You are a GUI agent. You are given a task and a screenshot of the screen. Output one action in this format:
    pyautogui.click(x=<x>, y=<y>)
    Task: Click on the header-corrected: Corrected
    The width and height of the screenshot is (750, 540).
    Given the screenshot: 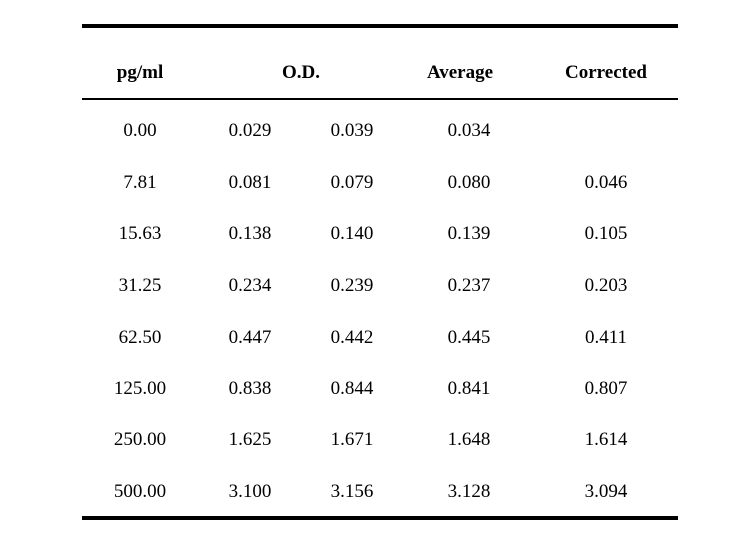 What is the action you would take?
    pyautogui.click(x=606, y=72)
    